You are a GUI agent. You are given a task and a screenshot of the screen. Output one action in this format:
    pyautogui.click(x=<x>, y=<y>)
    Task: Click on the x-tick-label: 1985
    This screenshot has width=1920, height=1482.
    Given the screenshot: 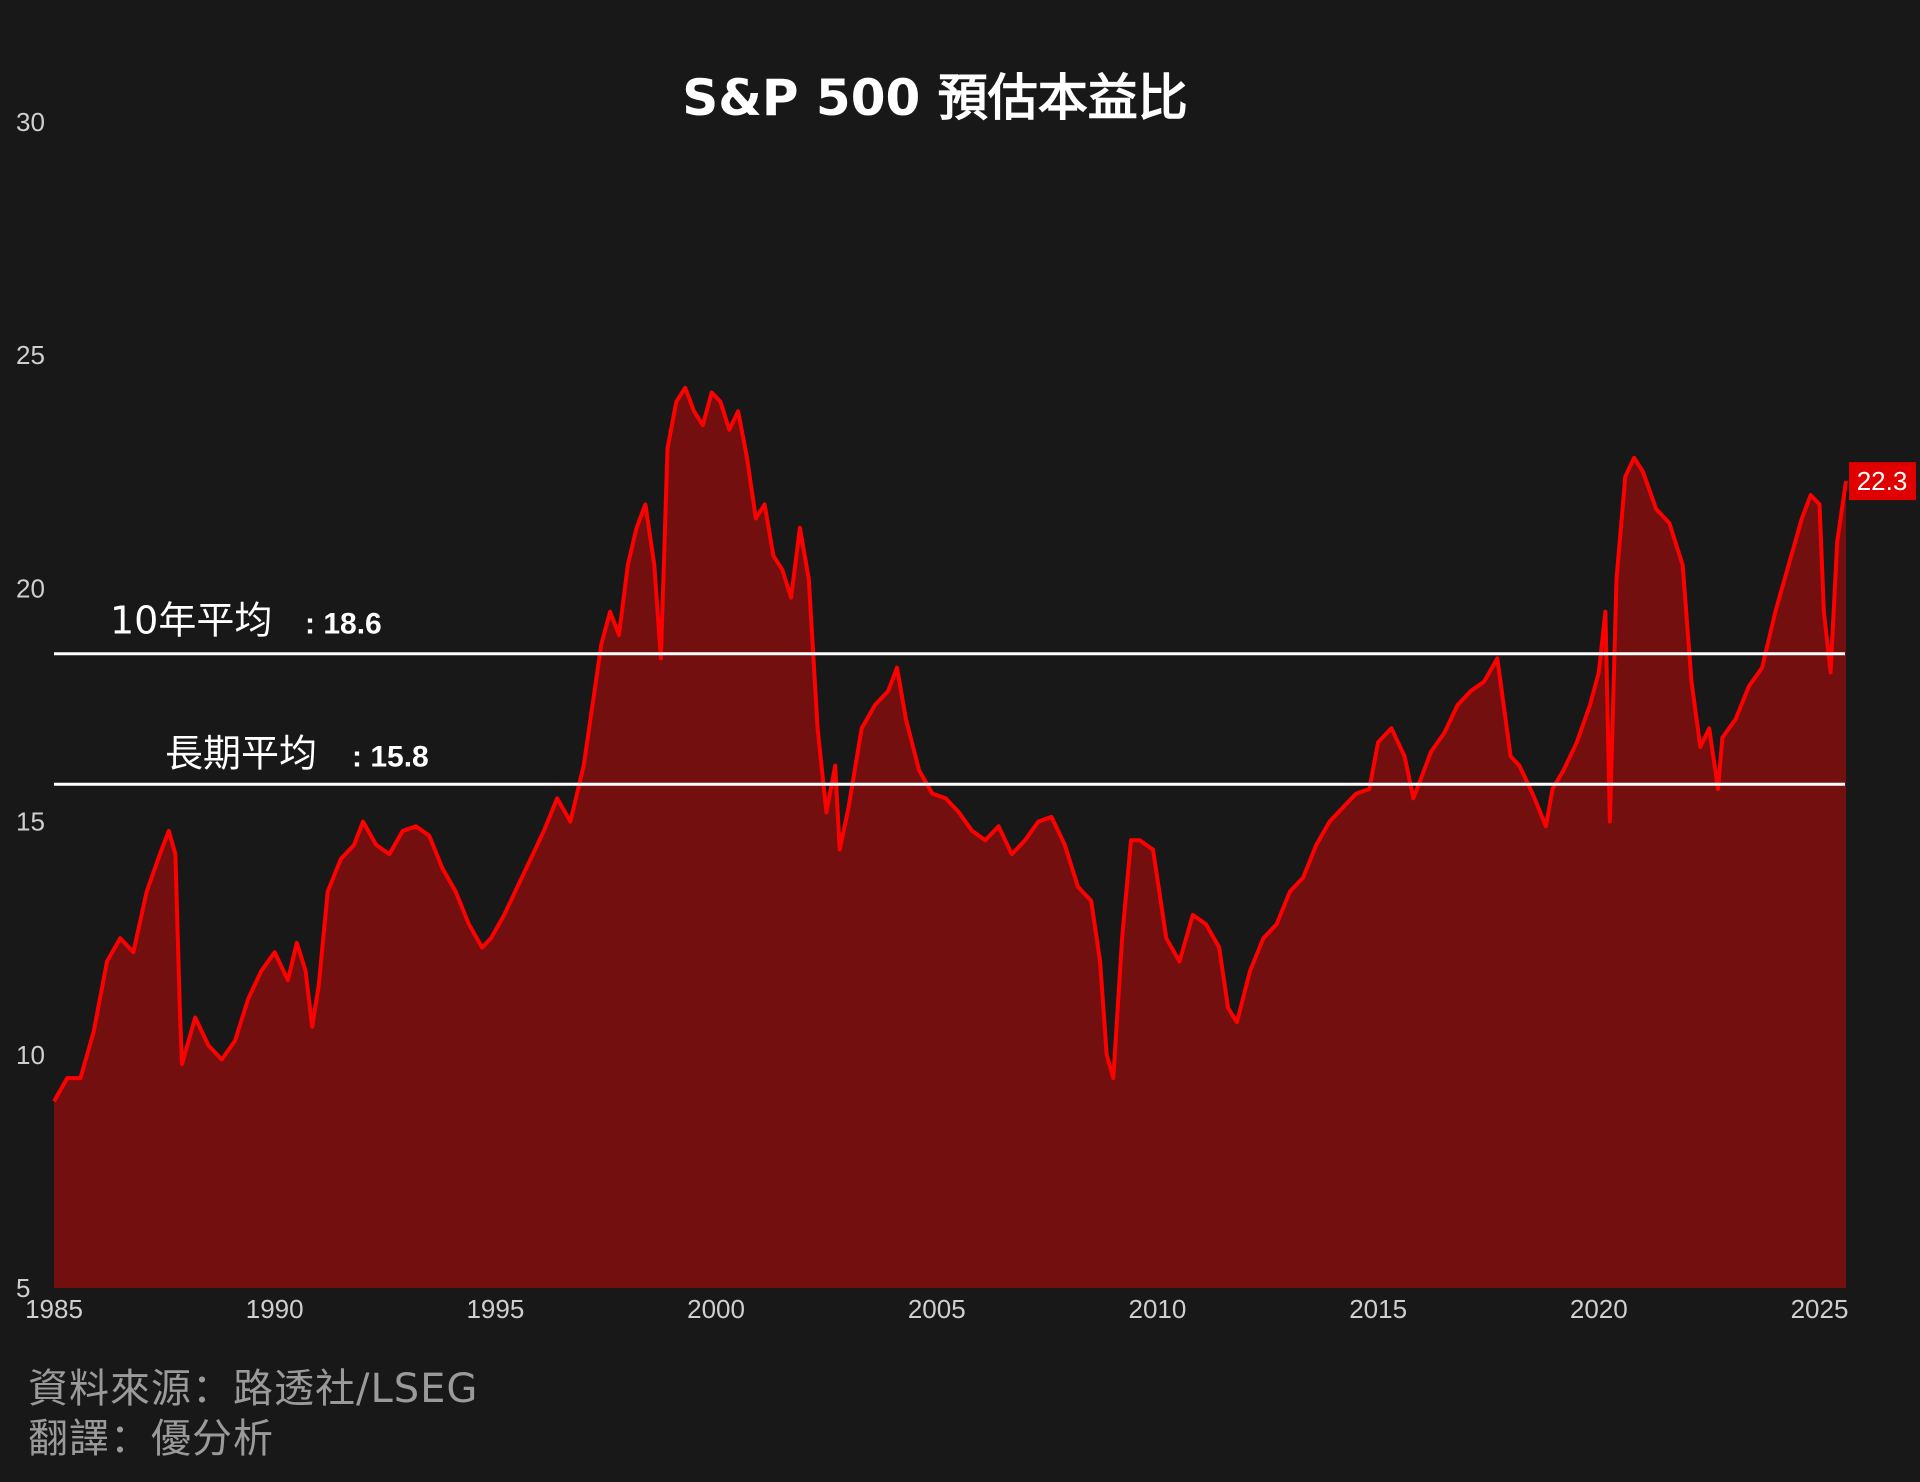 What is the action you would take?
    pyautogui.click(x=54, y=1309)
    